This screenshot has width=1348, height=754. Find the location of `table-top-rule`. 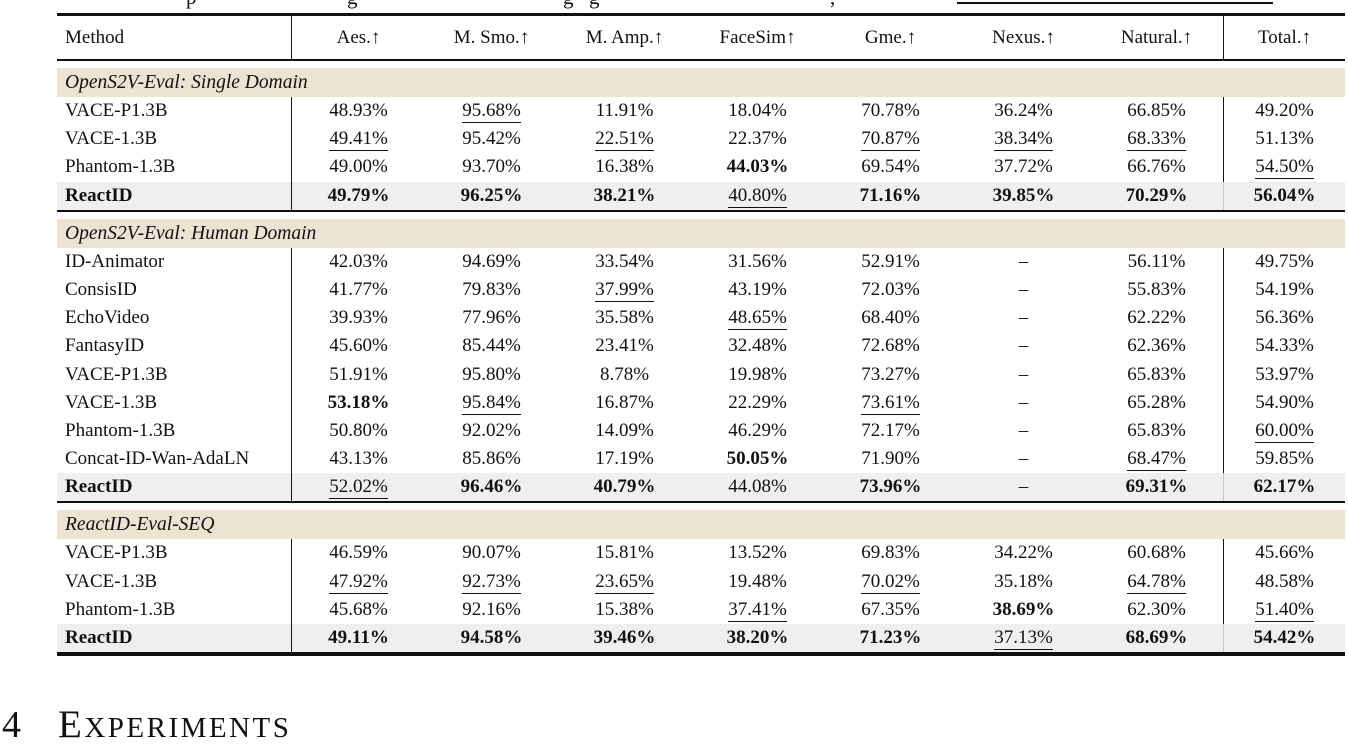

table-top-rule is located at coordinates (701, 14).